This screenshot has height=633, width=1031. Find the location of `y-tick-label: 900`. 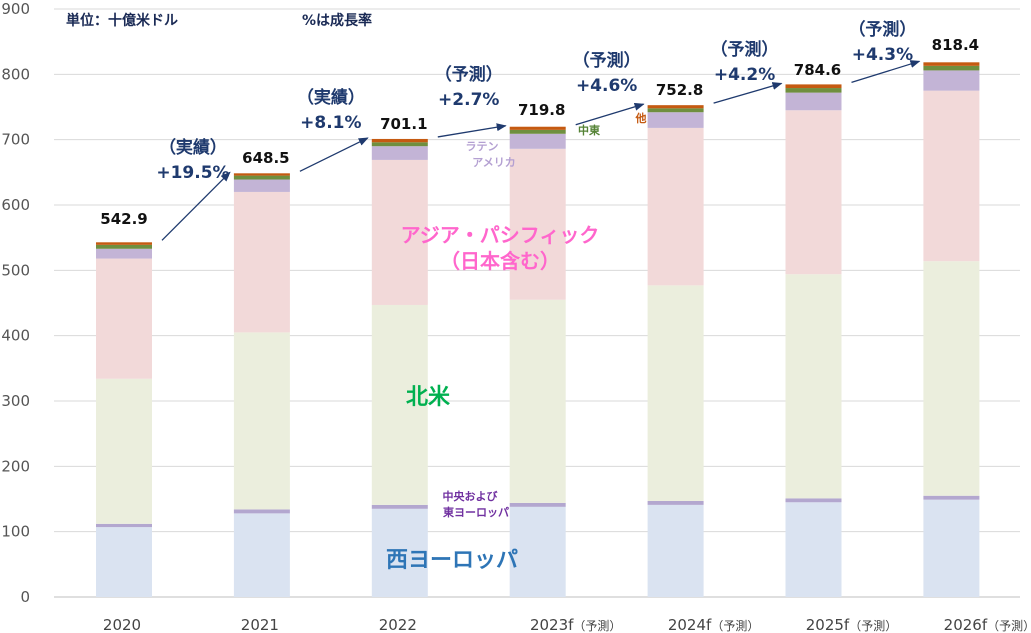

y-tick-label: 900 is located at coordinates (15, 9).